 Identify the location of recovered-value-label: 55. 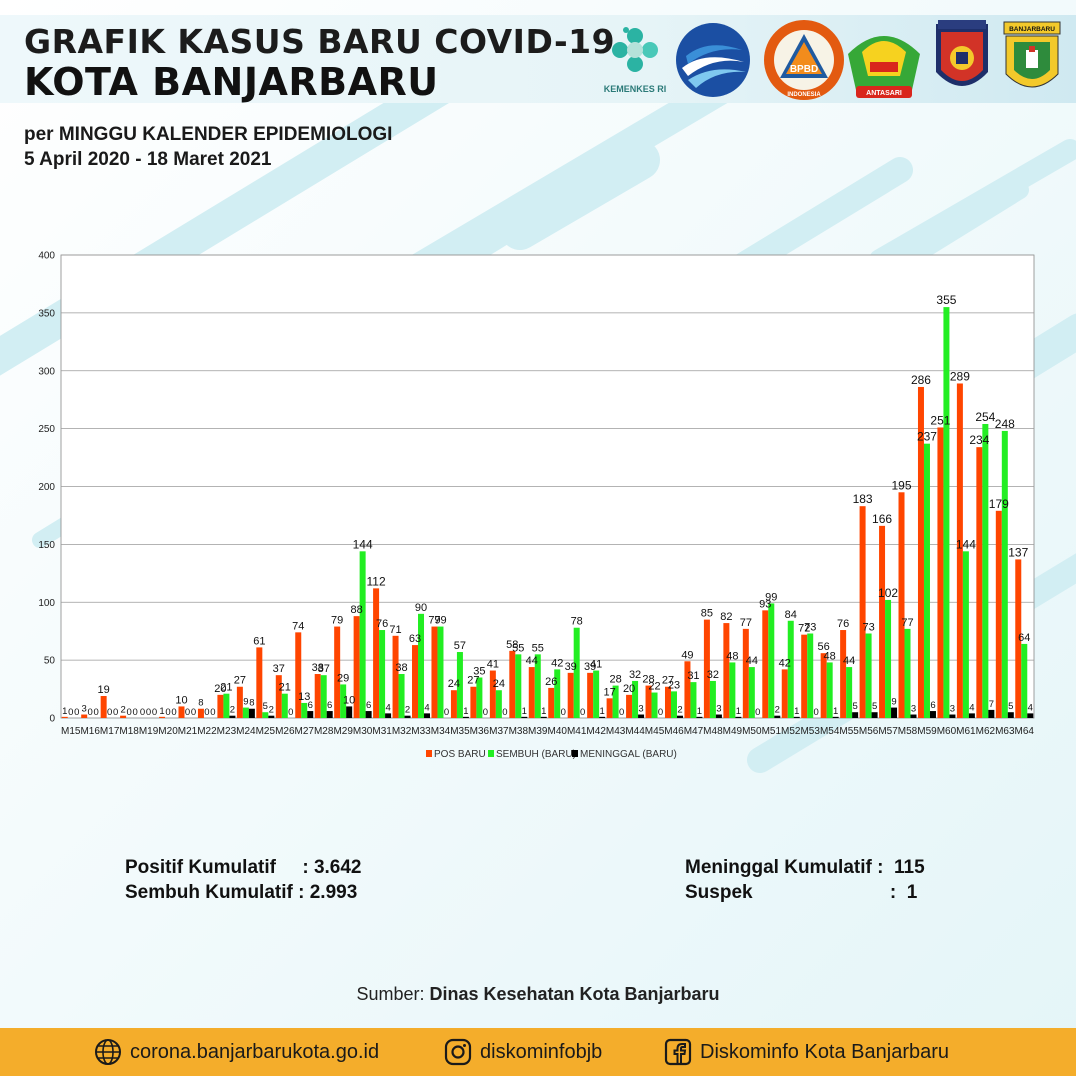
(538, 648).